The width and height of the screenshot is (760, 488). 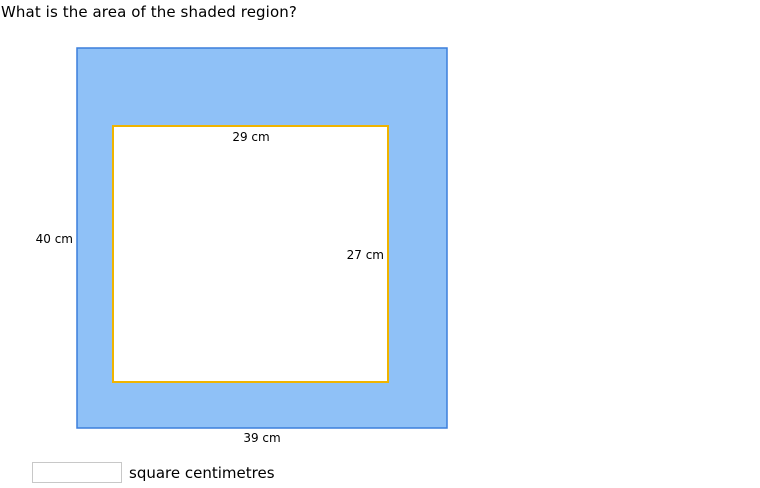 I want to click on outer-width-label: 39 cm, so click(x=261, y=438).